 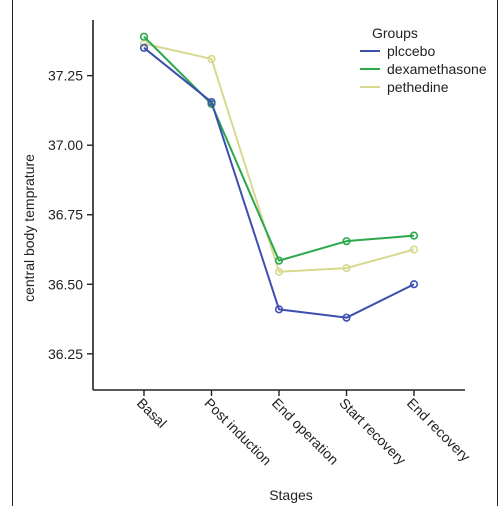 What do you see at coordinates (437, 69) in the screenshot?
I see `legend-label-dexamethasone: dexamethasone` at bounding box center [437, 69].